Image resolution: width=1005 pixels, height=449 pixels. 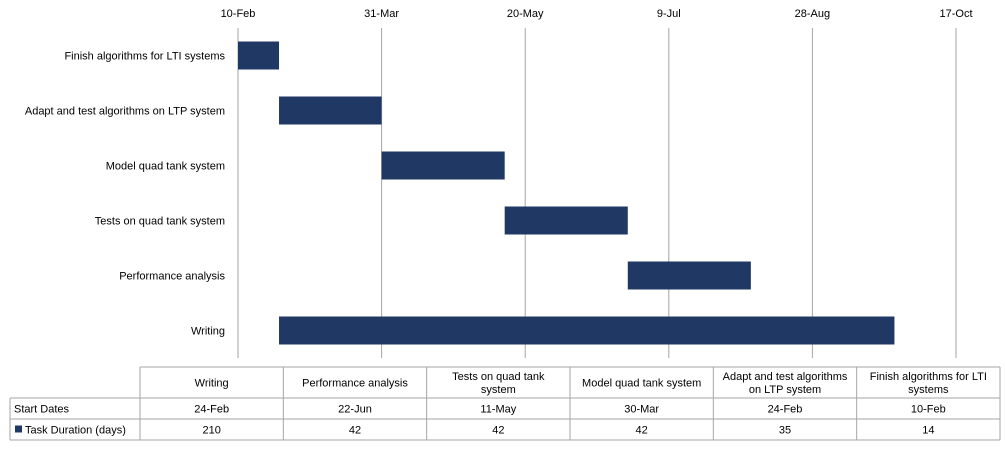 I want to click on x-tick-label: 28-Aug, so click(x=812, y=14).